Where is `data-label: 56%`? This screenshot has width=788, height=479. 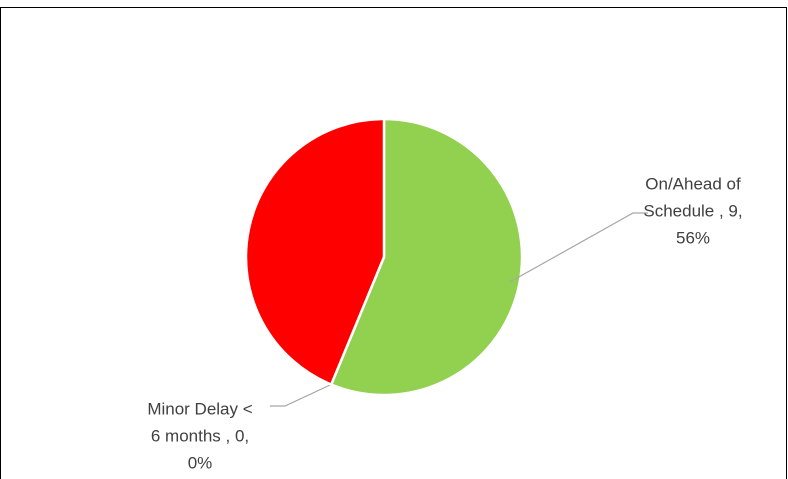 data-label: 56% is located at coordinates (693, 237).